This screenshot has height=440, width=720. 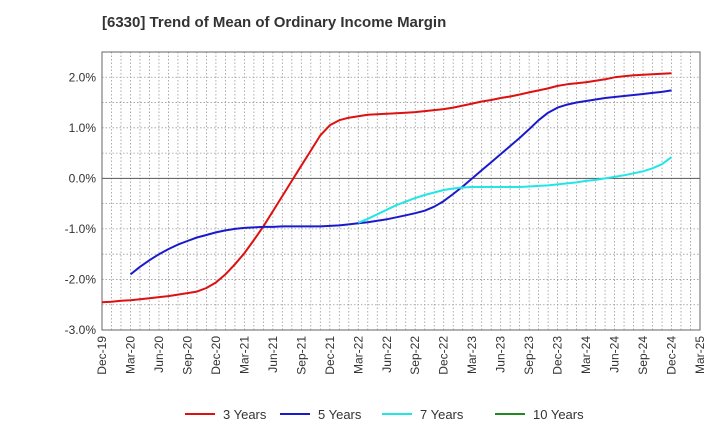 What do you see at coordinates (529, 355) in the screenshot?
I see `x-tick-label: Sep-23` at bounding box center [529, 355].